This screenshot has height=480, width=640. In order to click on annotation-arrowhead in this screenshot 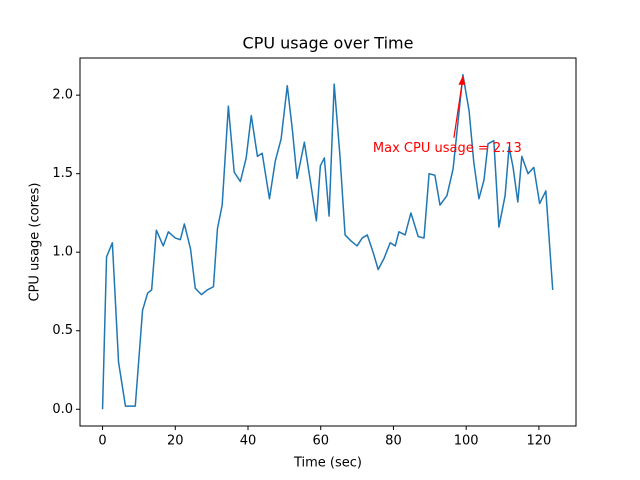, I will do `click(462, 80)`.